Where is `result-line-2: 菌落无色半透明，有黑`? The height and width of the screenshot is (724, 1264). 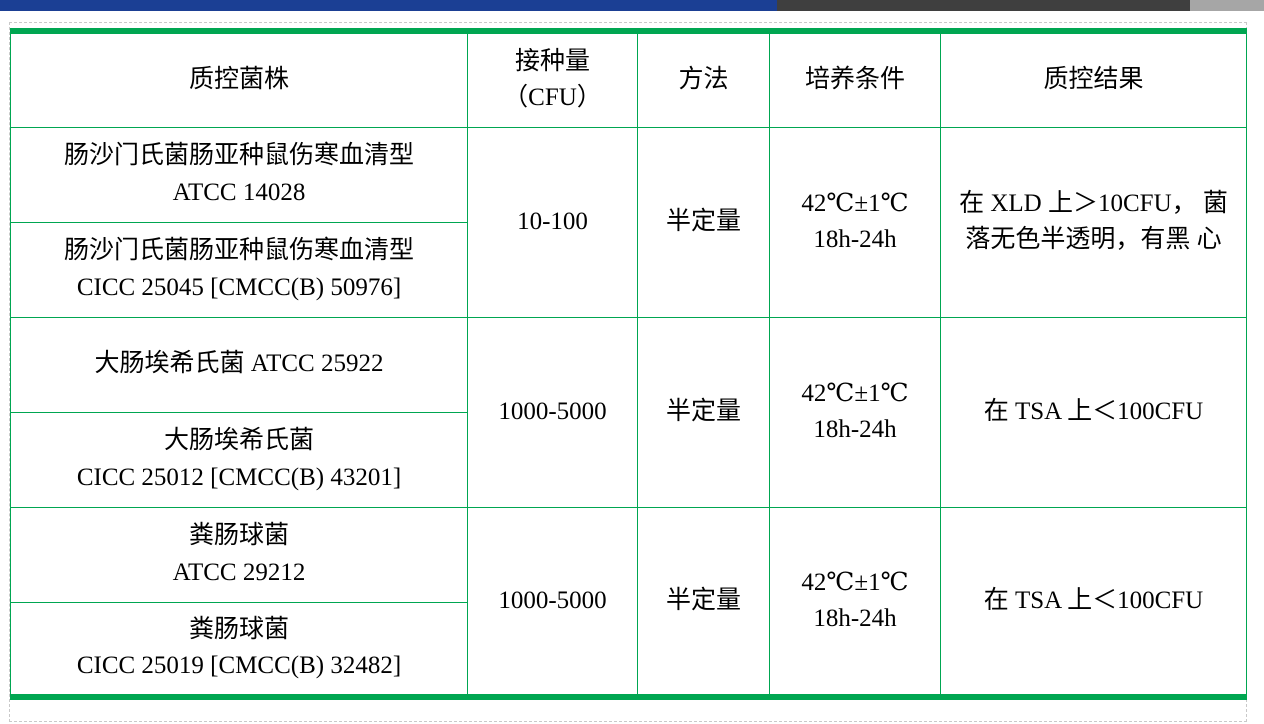 result-line-2: 菌落无色半透明，有黑 is located at coordinates (1096, 221).